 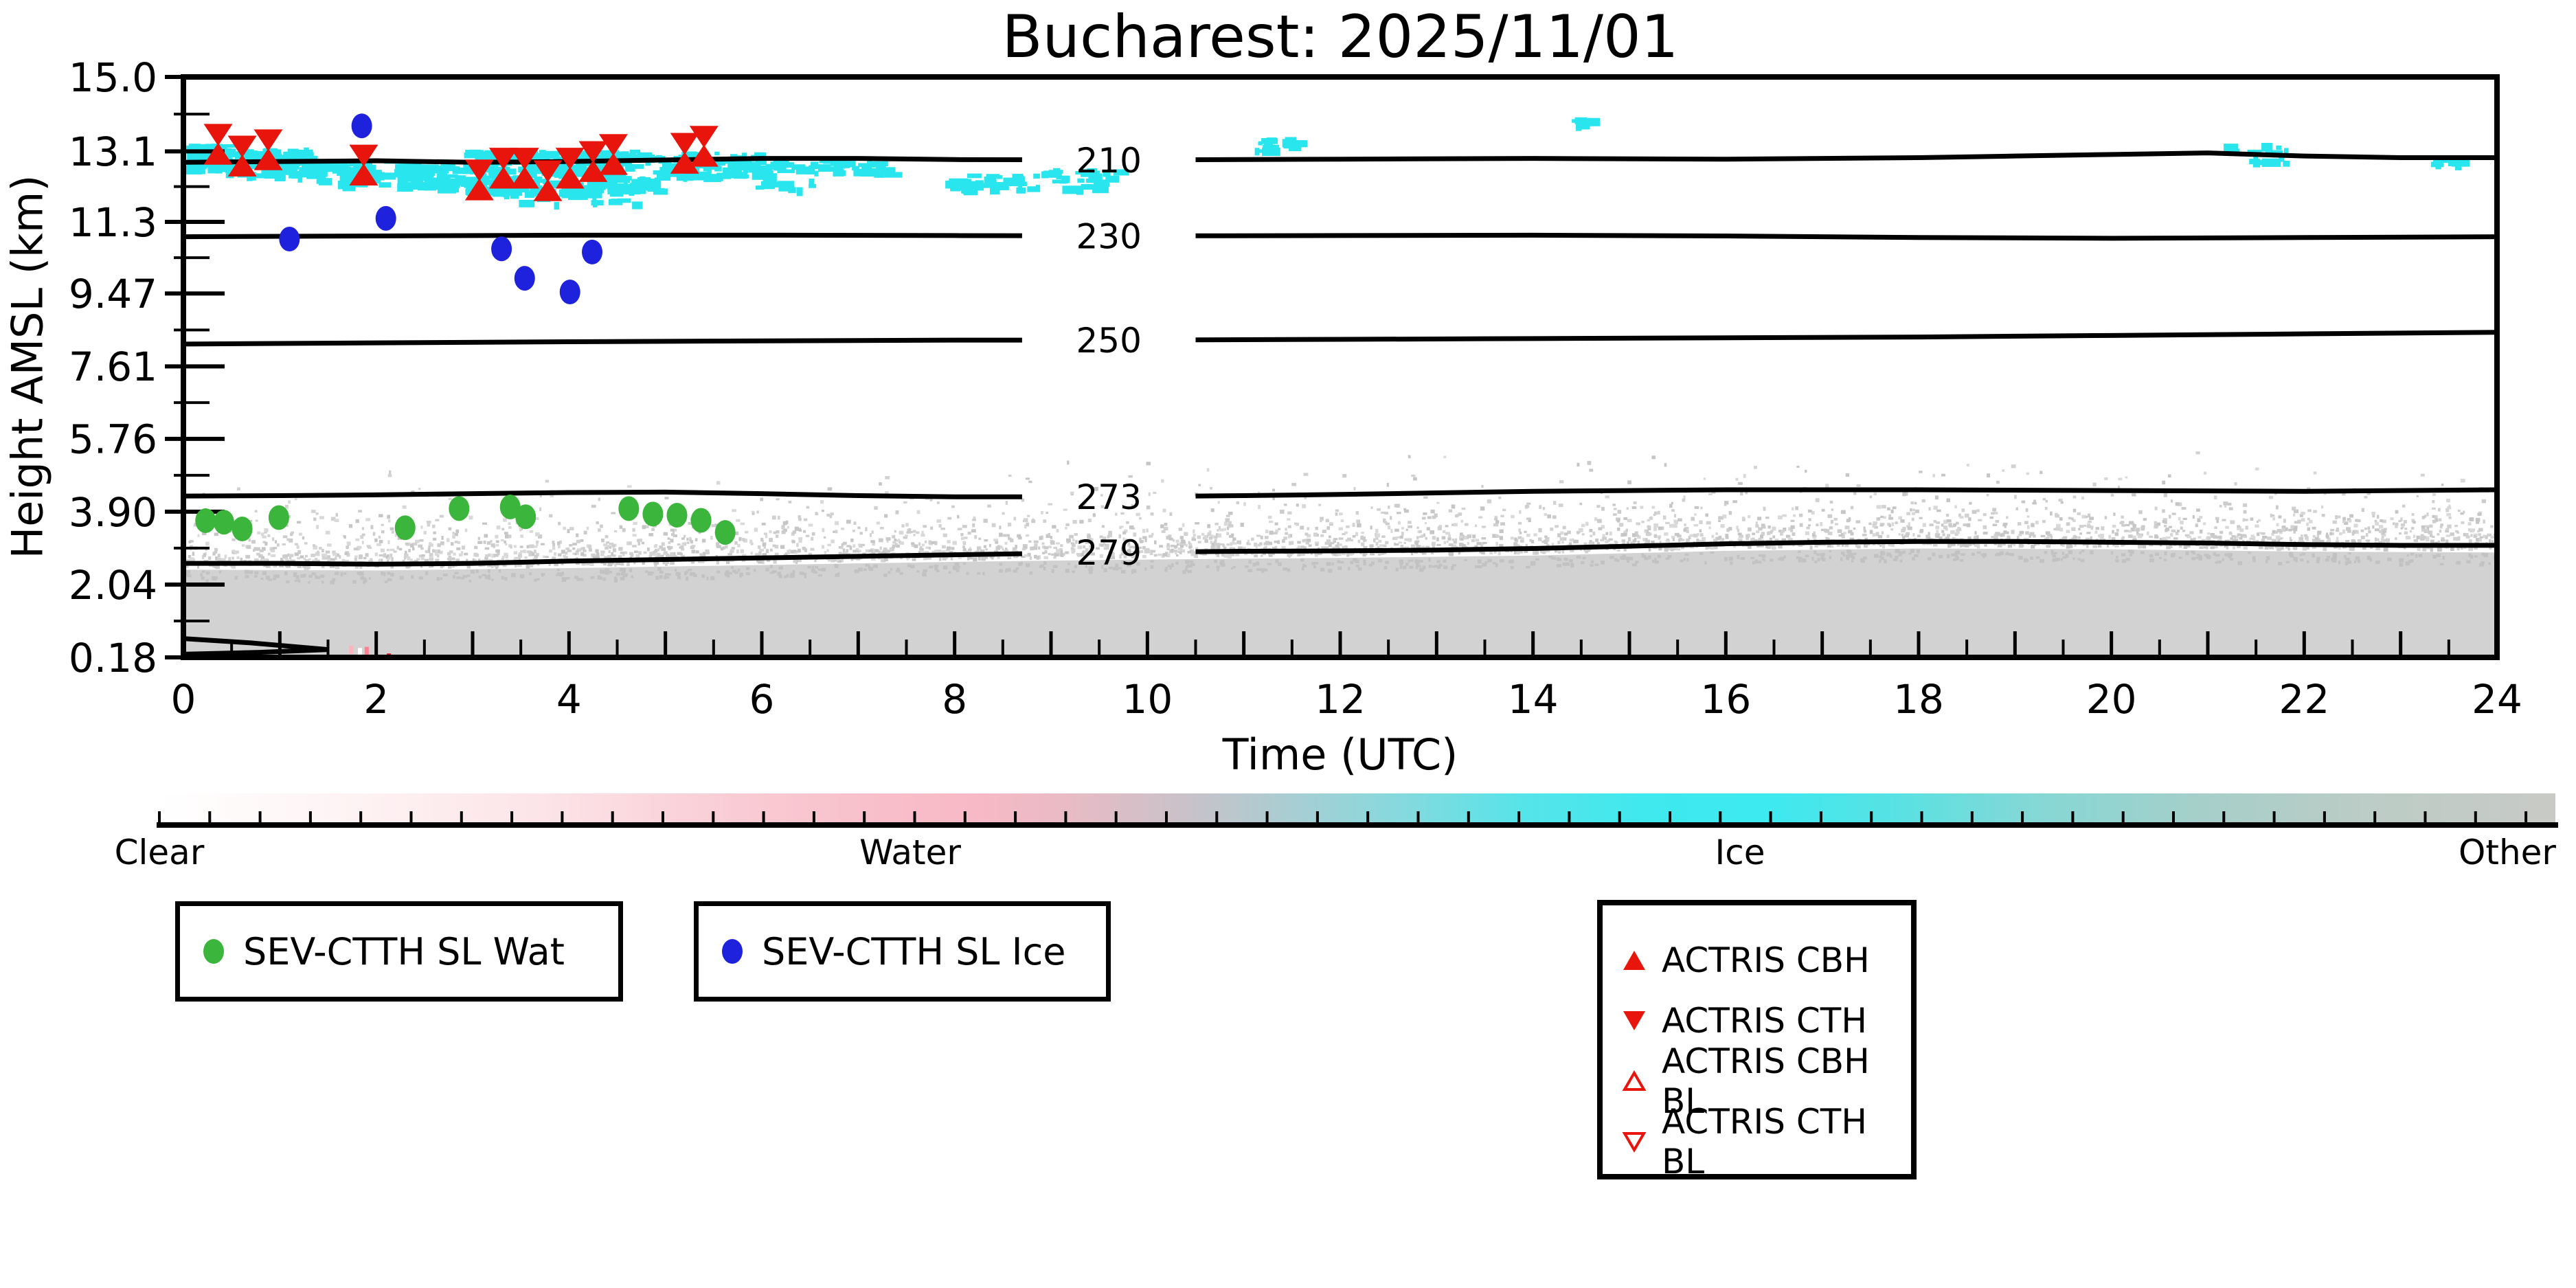 I want to click on ice-dot-icon, so click(x=732, y=951).